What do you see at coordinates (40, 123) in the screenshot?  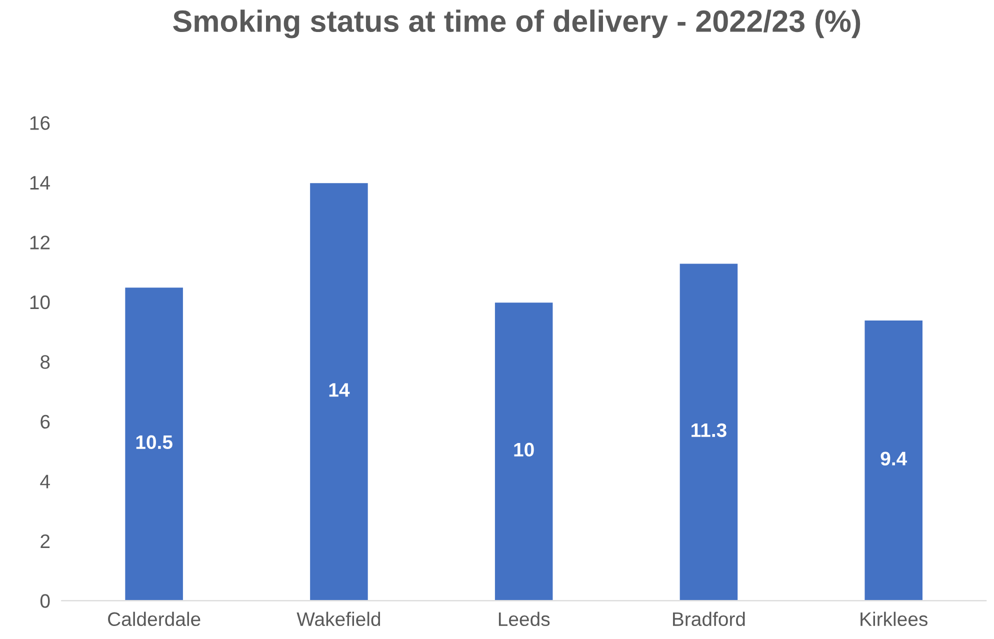 I see `y-tick-label: 16` at bounding box center [40, 123].